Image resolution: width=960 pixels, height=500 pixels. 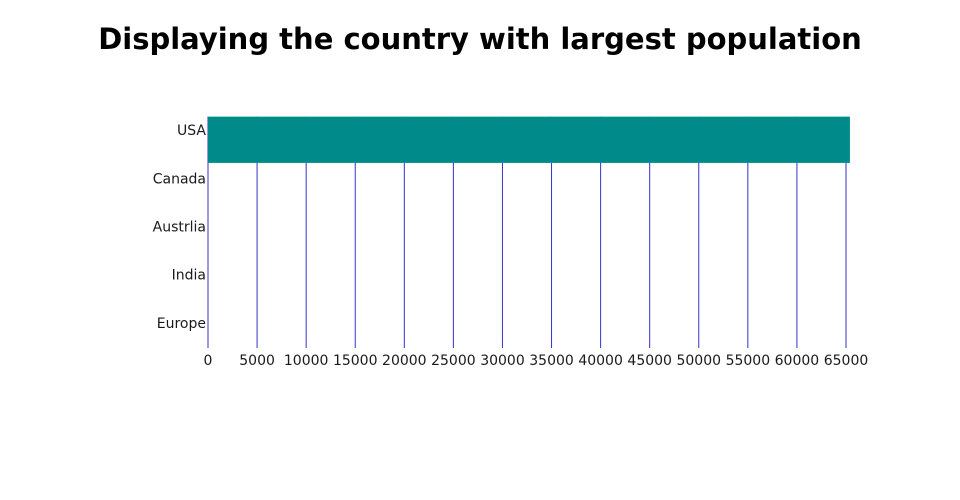 What do you see at coordinates (649, 361) in the screenshot?
I see `x-tick-label: 45000` at bounding box center [649, 361].